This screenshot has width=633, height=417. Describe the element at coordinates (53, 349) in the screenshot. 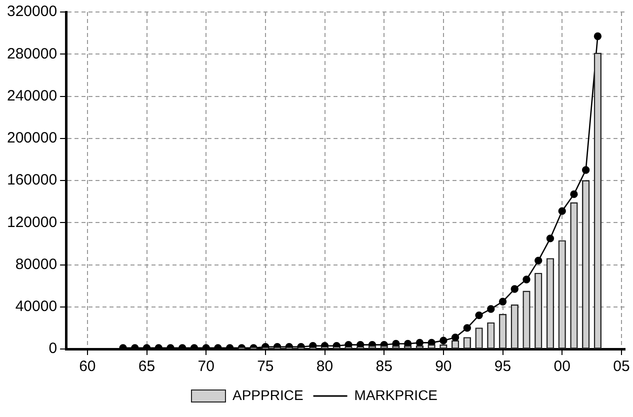

I see `y-tick-label: 0` at that location.